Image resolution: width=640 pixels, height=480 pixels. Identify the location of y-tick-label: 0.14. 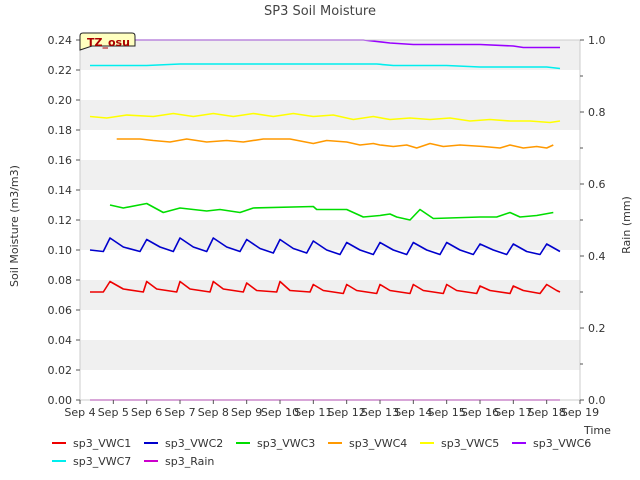
(60, 190).